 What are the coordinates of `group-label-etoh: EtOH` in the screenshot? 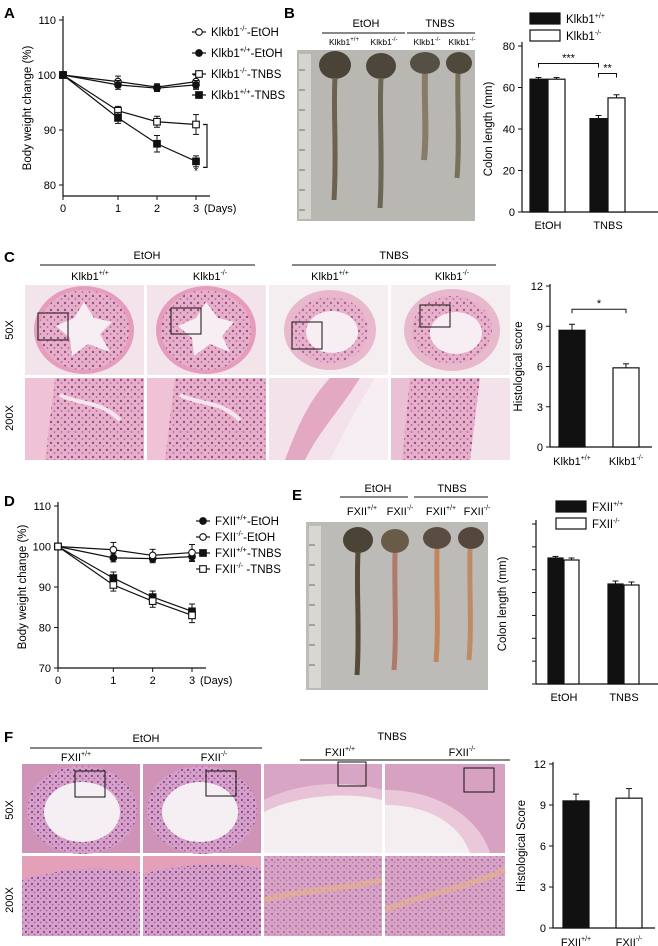 It's located at (146, 739).